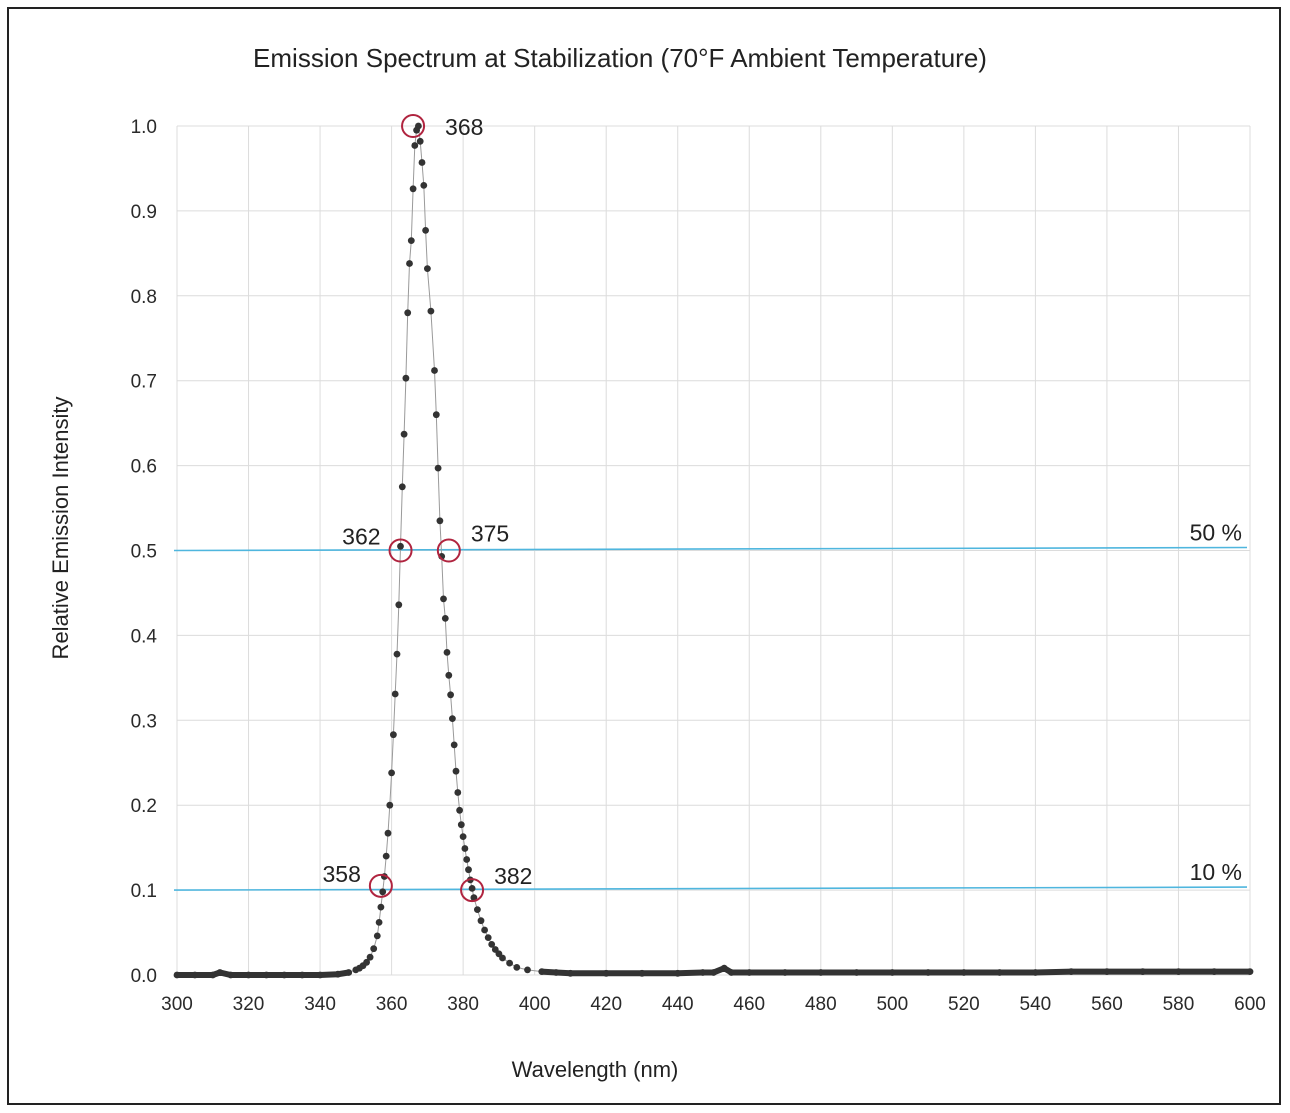  Describe the element at coordinates (392, 1004) in the screenshot. I see `x-tick-label: 360` at that location.